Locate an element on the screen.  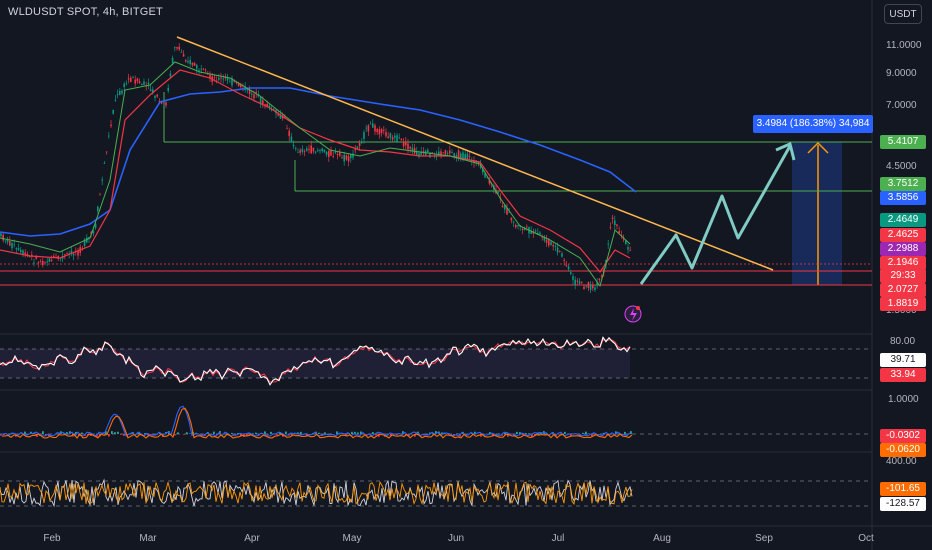
time-axis-label: May is located at coordinates (352, 538).